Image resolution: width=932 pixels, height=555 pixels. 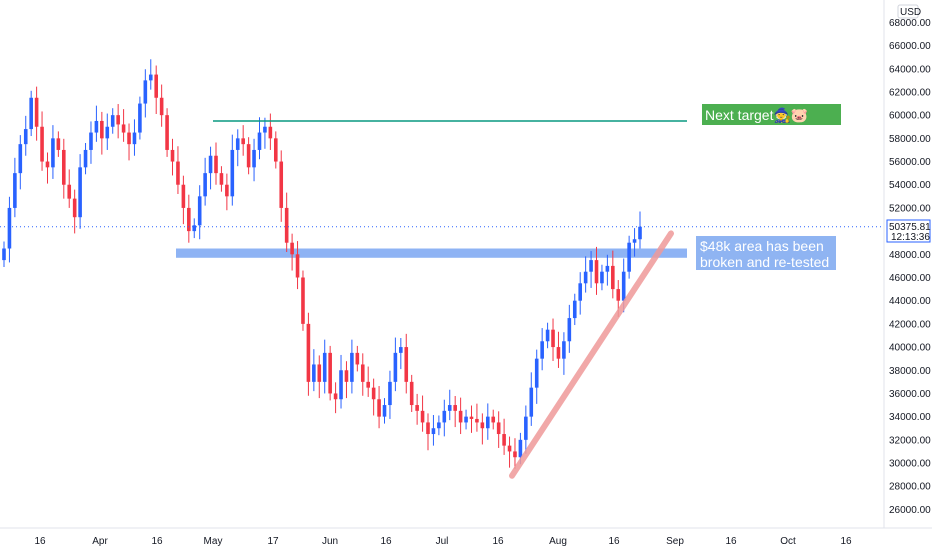 What do you see at coordinates (100, 541) in the screenshot?
I see `x-tick-label: Apr` at bounding box center [100, 541].